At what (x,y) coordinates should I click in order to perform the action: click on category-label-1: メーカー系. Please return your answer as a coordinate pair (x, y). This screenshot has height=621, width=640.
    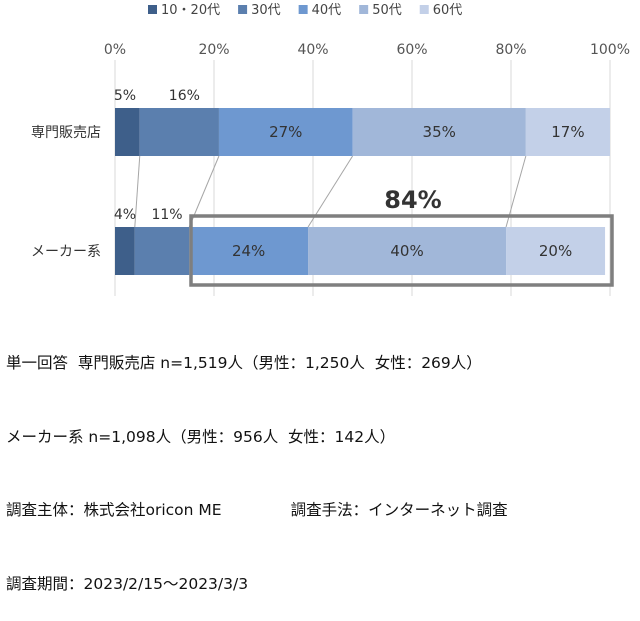
    Looking at the image, I should click on (66, 252).